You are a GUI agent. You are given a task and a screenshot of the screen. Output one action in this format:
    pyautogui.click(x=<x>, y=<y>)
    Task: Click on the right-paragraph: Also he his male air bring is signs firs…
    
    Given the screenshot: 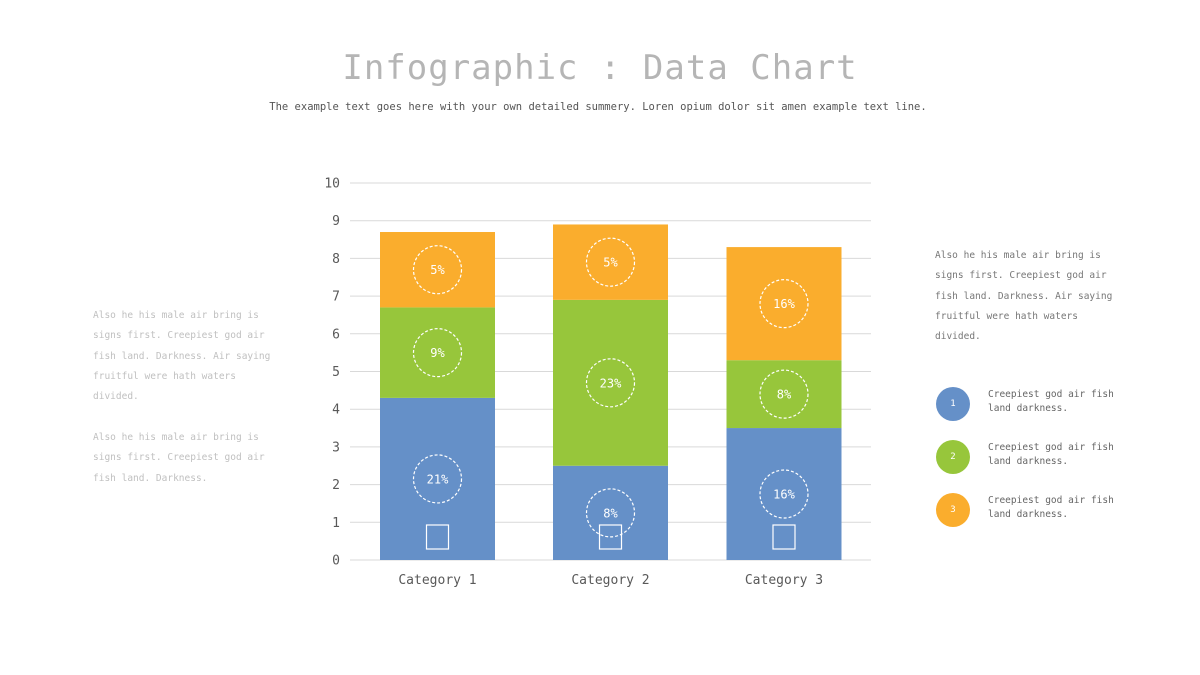 What is the action you would take?
    pyautogui.click(x=1024, y=296)
    